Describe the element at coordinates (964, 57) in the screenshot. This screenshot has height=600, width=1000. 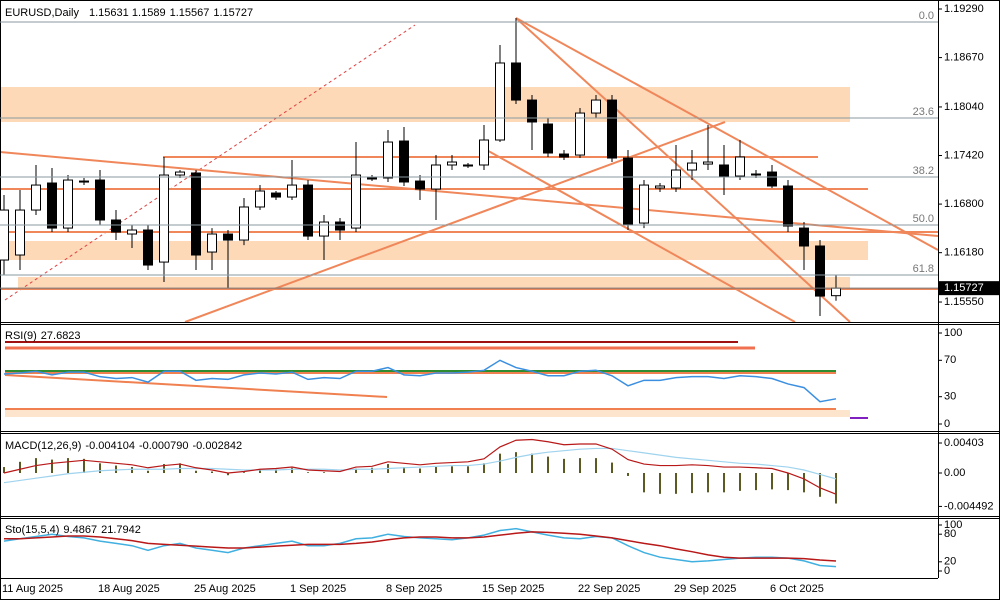
I see `y-tick-label: 1.18670` at that location.